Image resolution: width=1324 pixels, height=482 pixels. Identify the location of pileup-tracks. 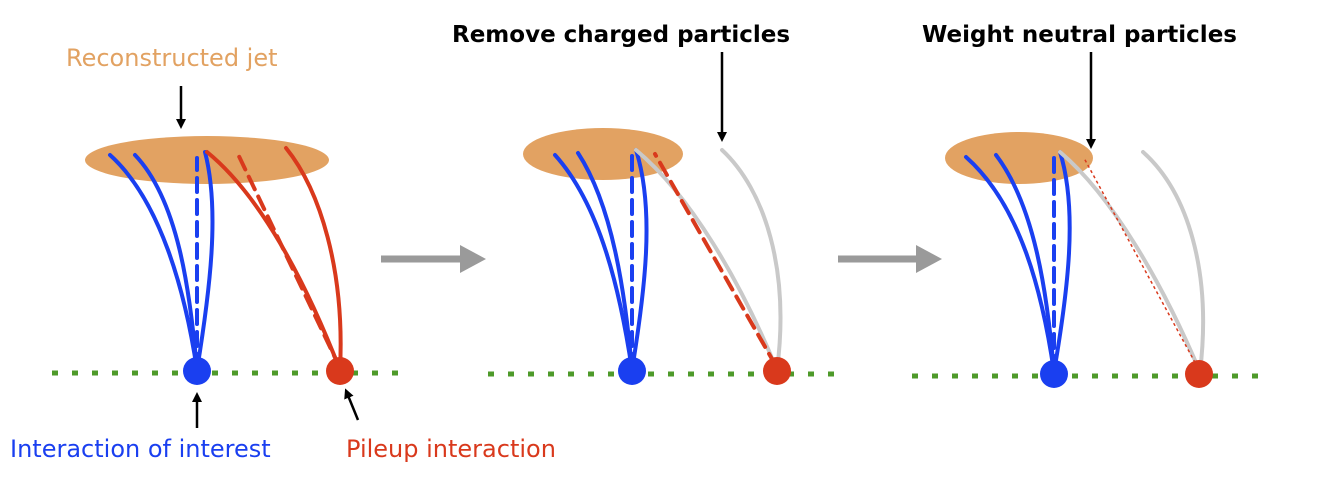
(274, 259).